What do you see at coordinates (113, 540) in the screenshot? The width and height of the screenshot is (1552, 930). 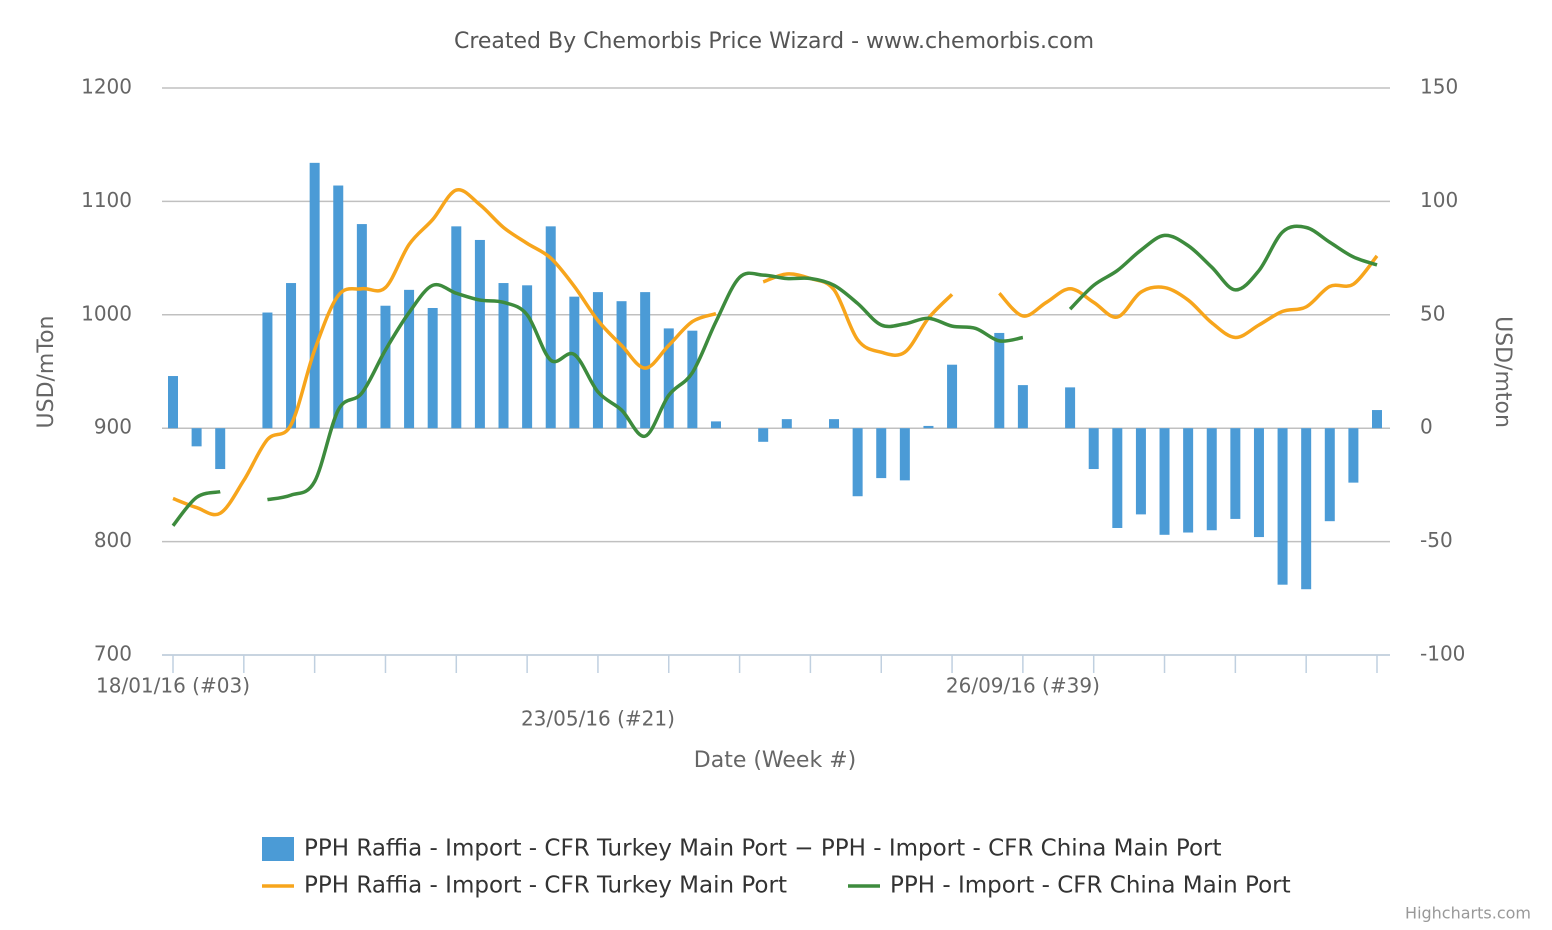 I see `y-tick-label: 800` at bounding box center [113, 540].